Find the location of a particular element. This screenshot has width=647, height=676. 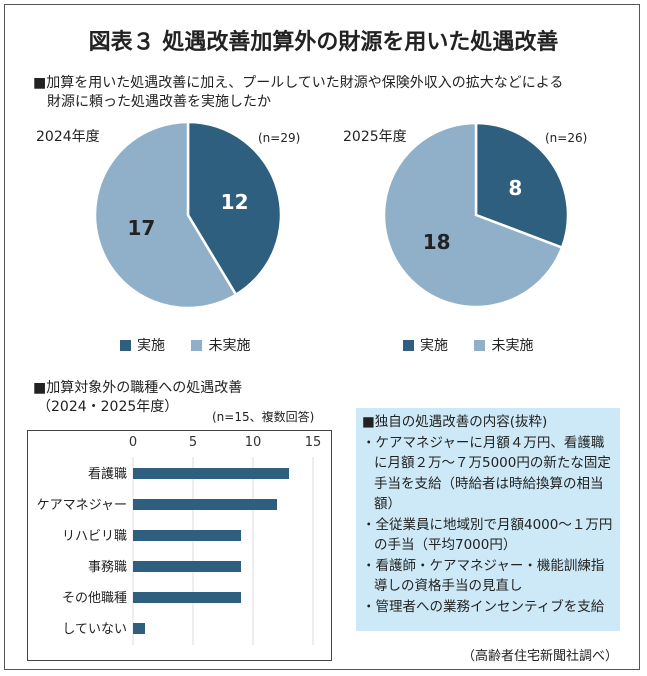

y-category-label: リハビリ職 is located at coordinates (94, 536).